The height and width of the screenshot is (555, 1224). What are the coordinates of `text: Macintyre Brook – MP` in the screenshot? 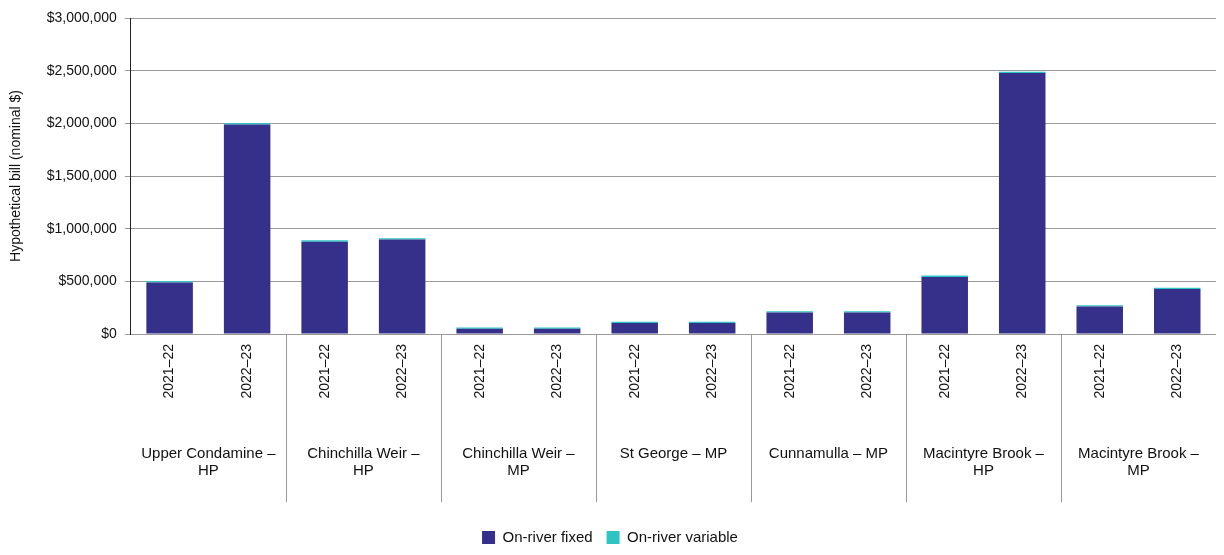 It's located at (1139, 460).